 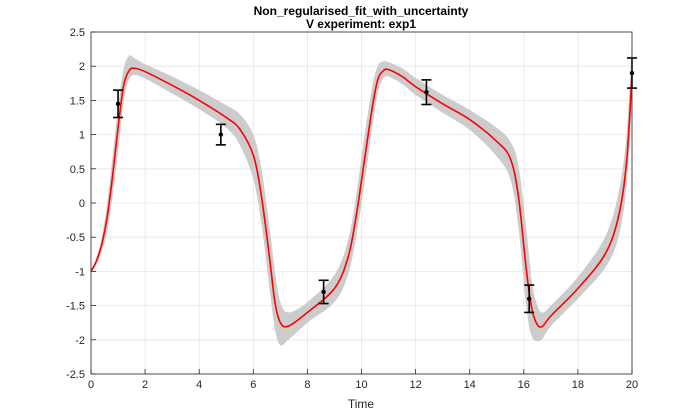 What do you see at coordinates (145, 385) in the screenshot?
I see `x-tick-label: 2` at bounding box center [145, 385].